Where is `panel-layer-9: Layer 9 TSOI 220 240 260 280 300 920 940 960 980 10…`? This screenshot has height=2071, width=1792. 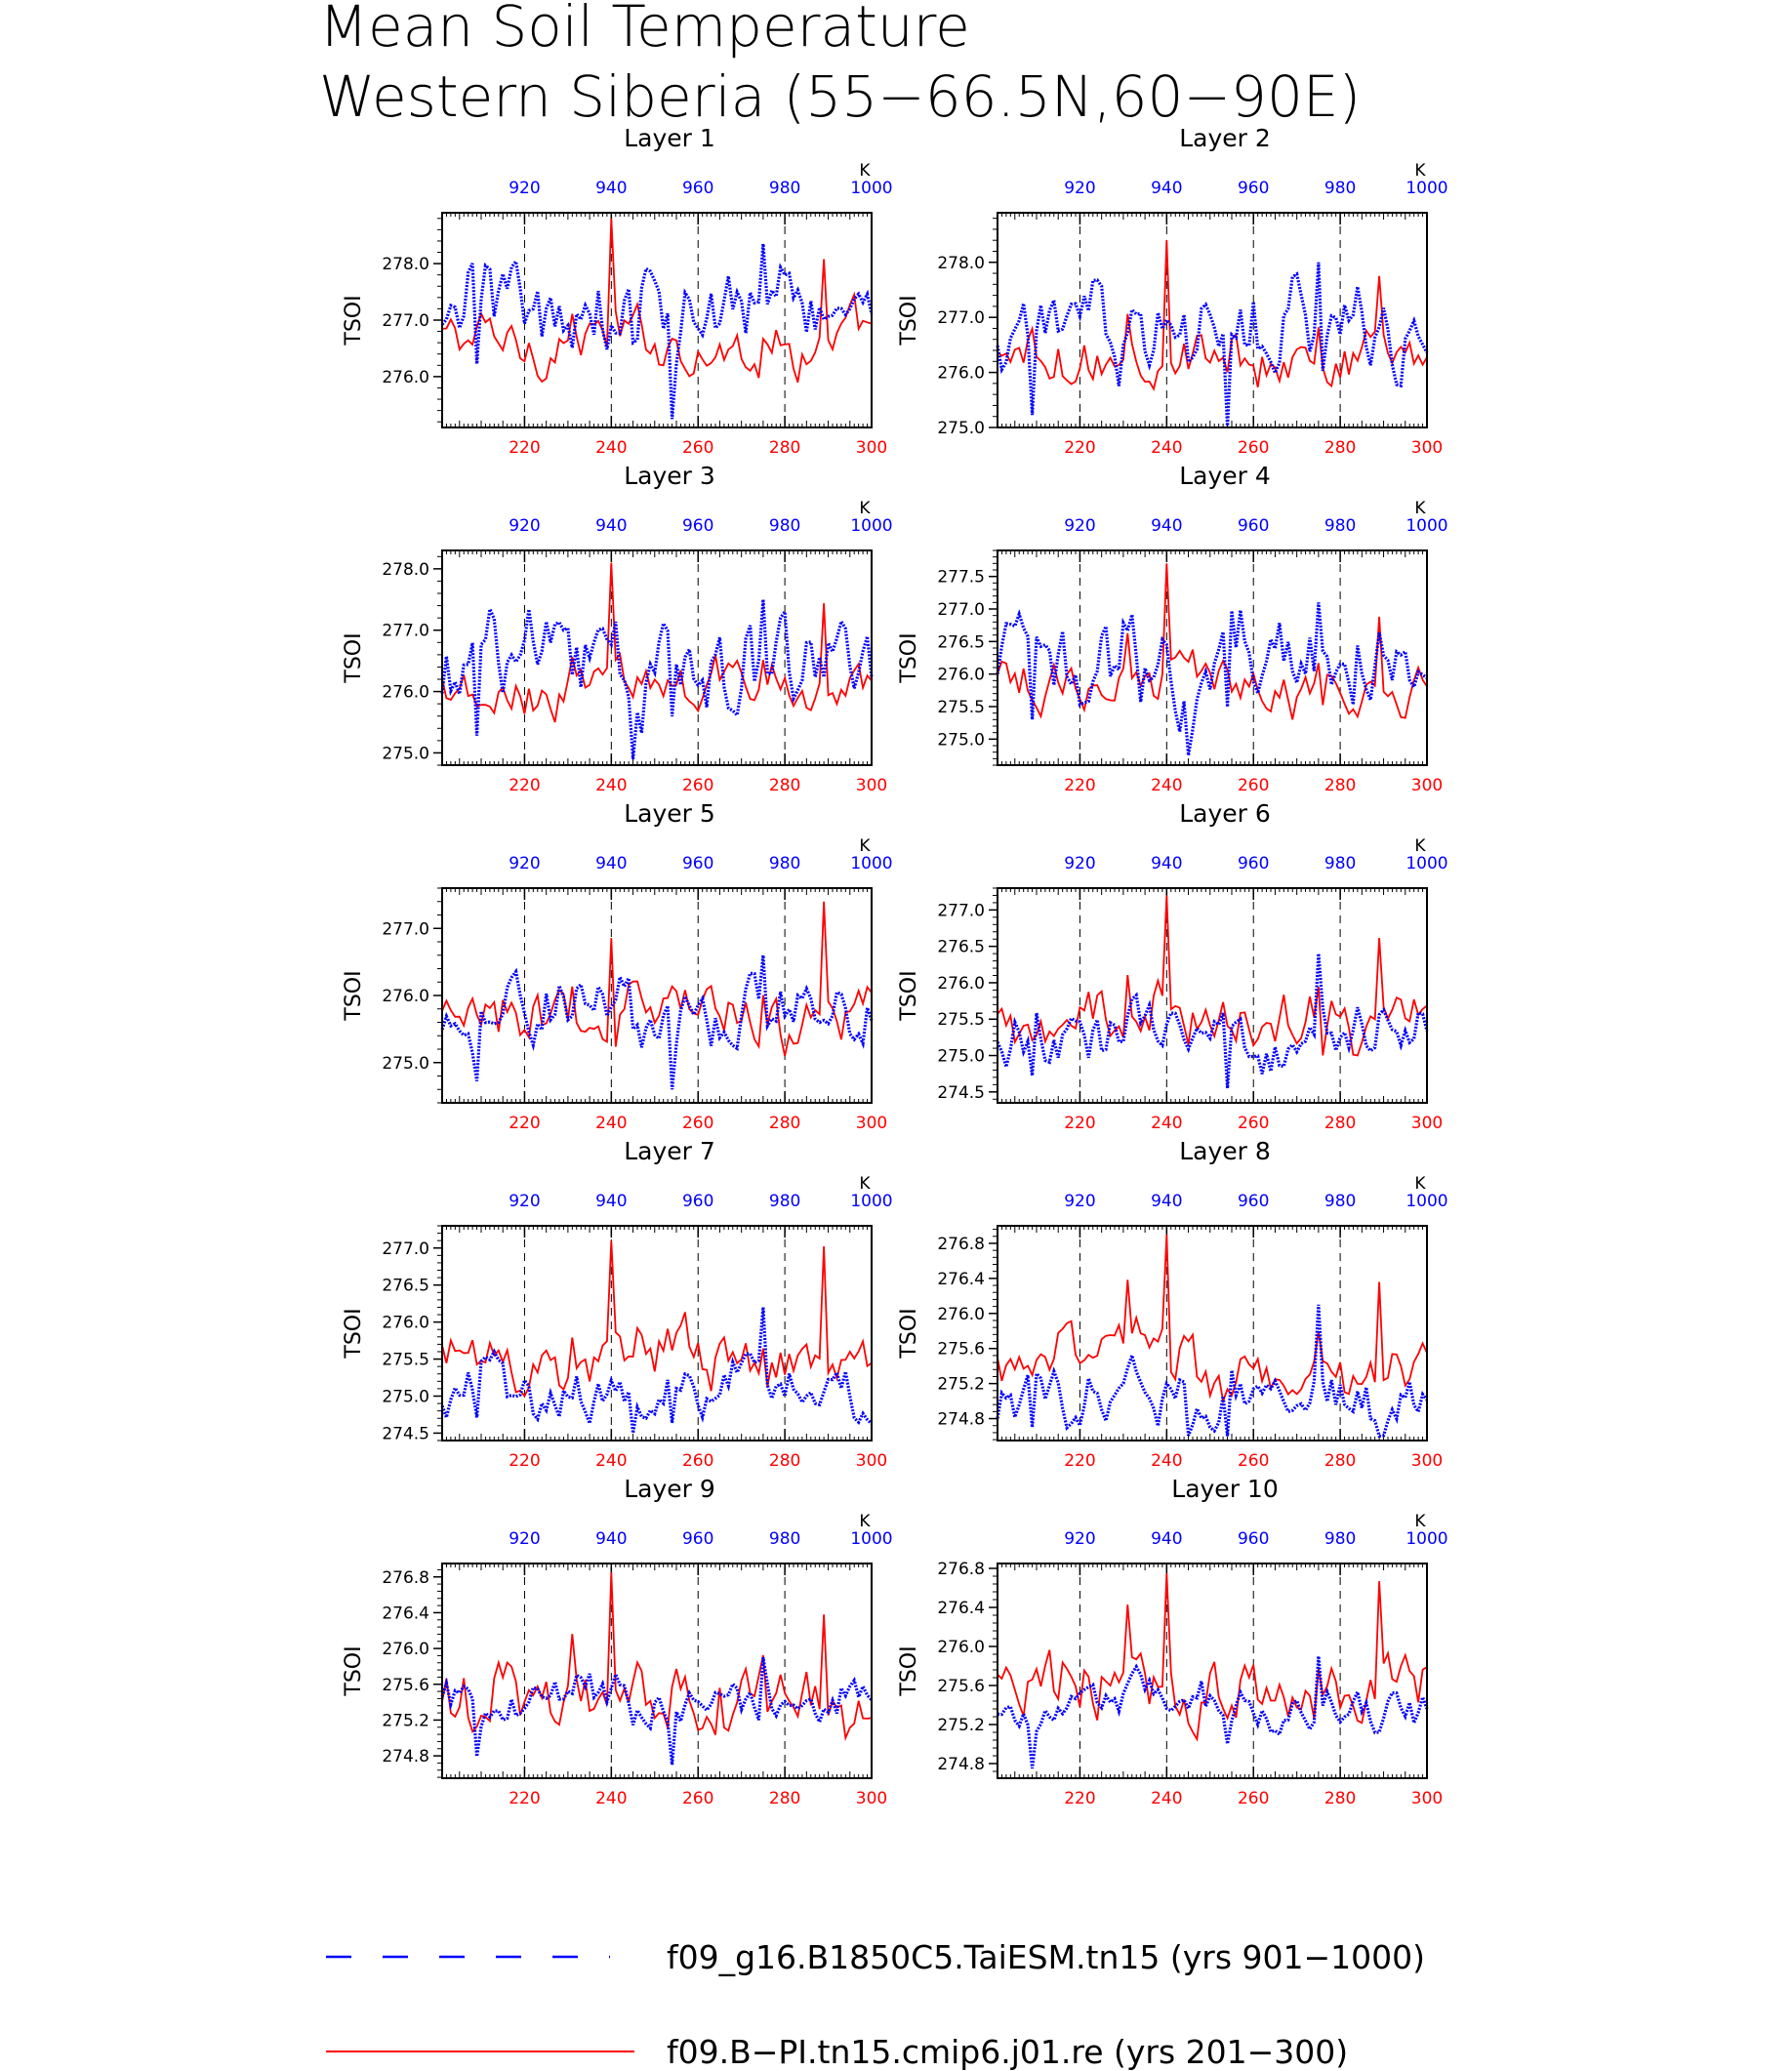 panel-layer-9: Layer 9 TSOI 220 240 260 280 300 920 940 960 980 10… is located at coordinates (617, 1641).